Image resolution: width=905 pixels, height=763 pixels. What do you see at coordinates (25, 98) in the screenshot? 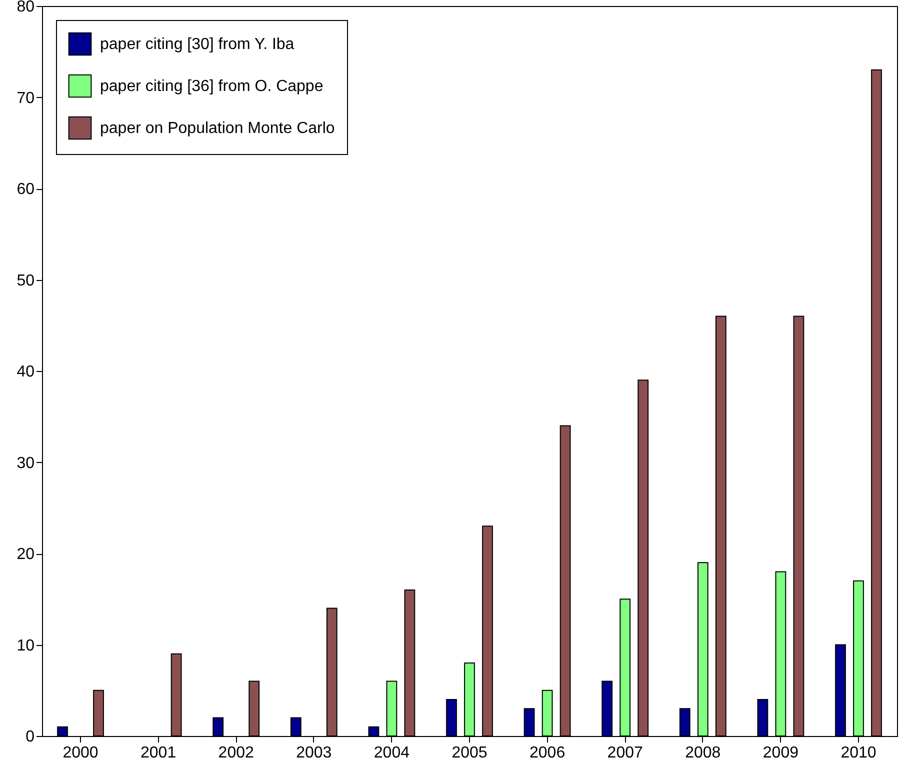
I see `y-tick-label: 70` at bounding box center [25, 98].